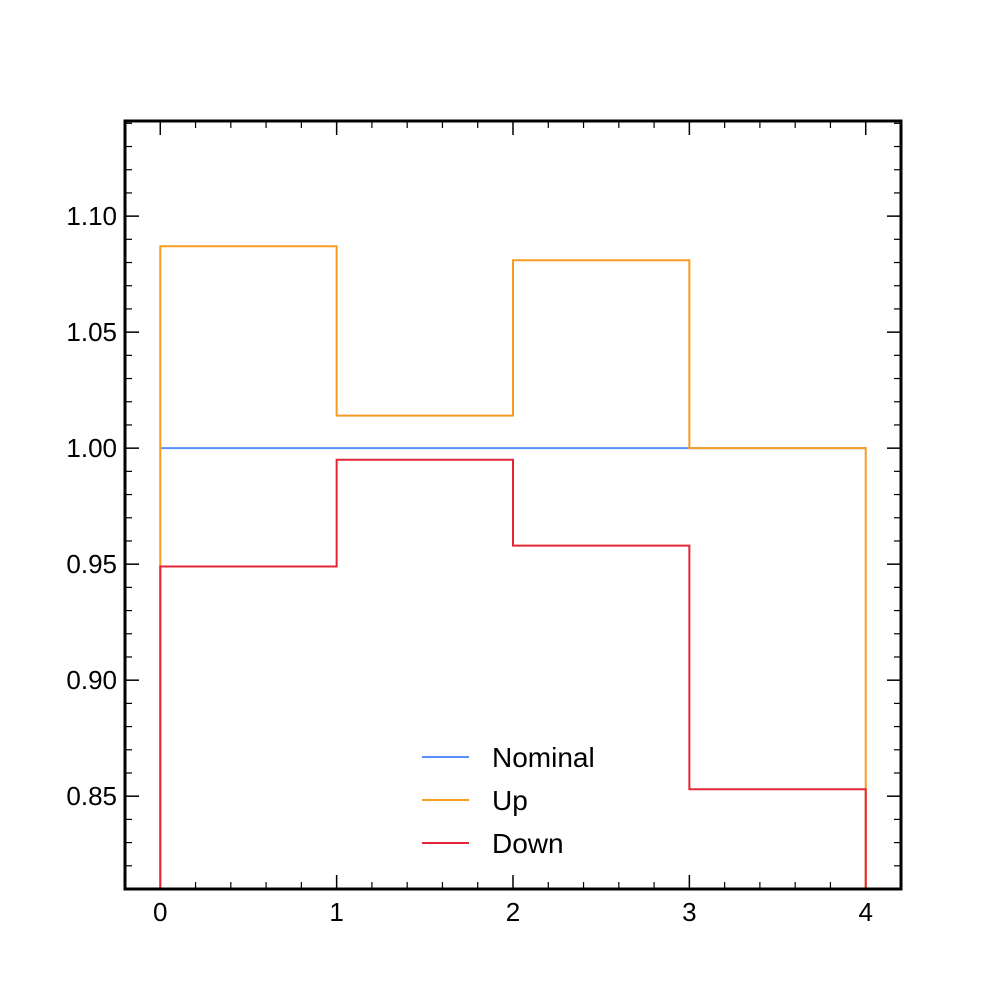 Image resolution: width=1000 pixels, height=1000 pixels. I want to click on legend-label-up: Up, so click(510, 800).